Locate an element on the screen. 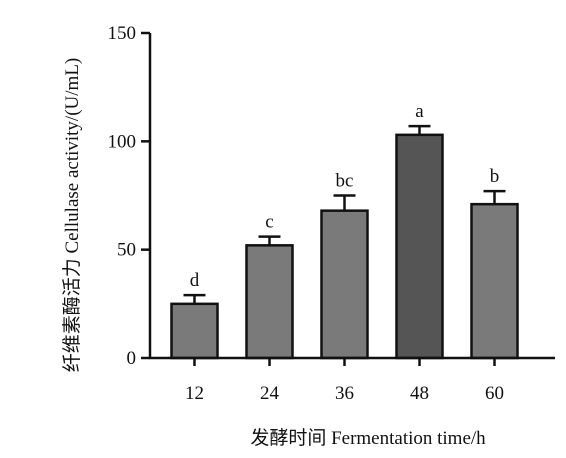 The image size is (566, 458). x-tick-label-12: 12 is located at coordinates (194, 393).